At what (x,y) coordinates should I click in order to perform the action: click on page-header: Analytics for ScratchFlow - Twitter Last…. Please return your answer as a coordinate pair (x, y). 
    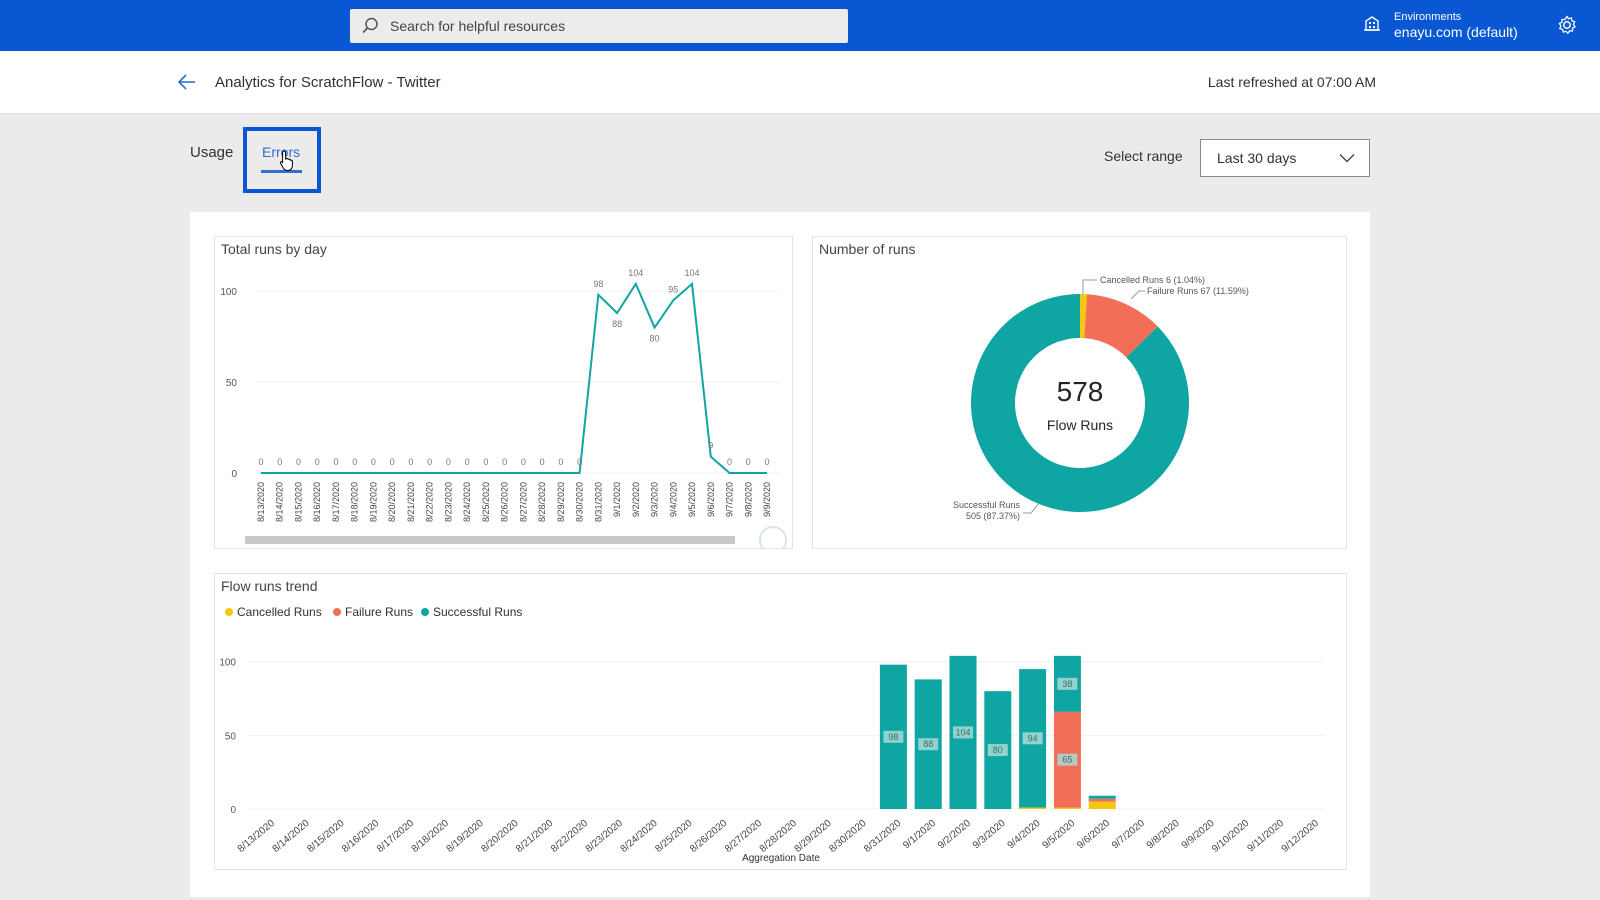
    Looking at the image, I should click on (800, 82).